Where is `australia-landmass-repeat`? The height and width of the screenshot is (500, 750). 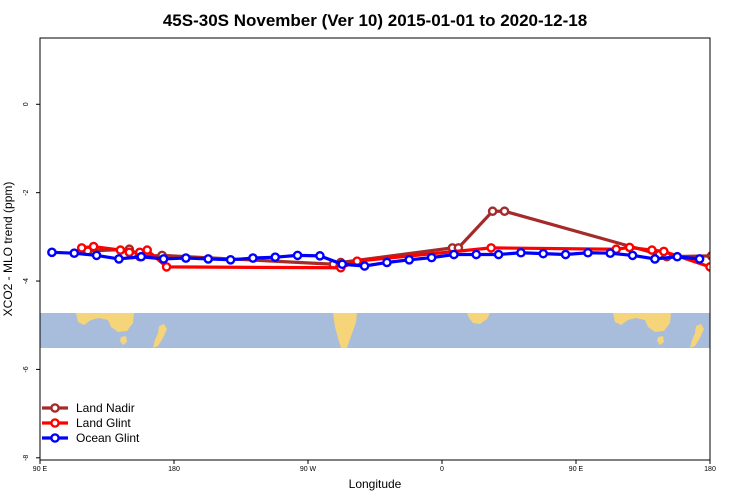 australia-landmass-repeat is located at coordinates (642, 322).